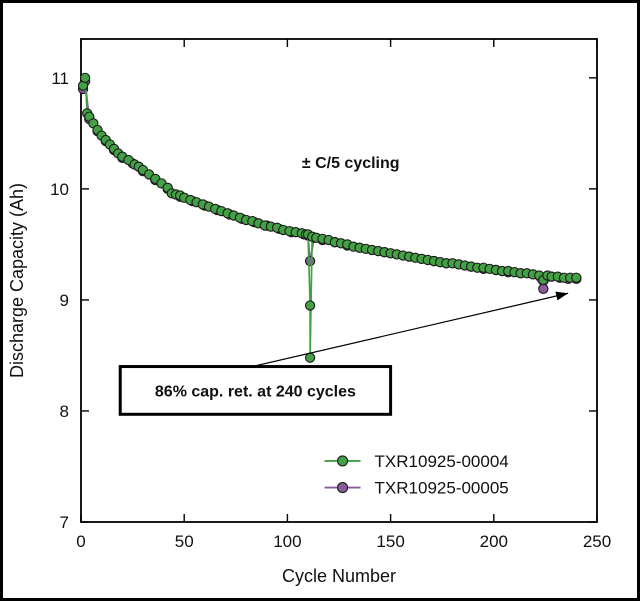  Describe the element at coordinates (410, 330) in the screenshot. I see `annotation-arrow` at that location.